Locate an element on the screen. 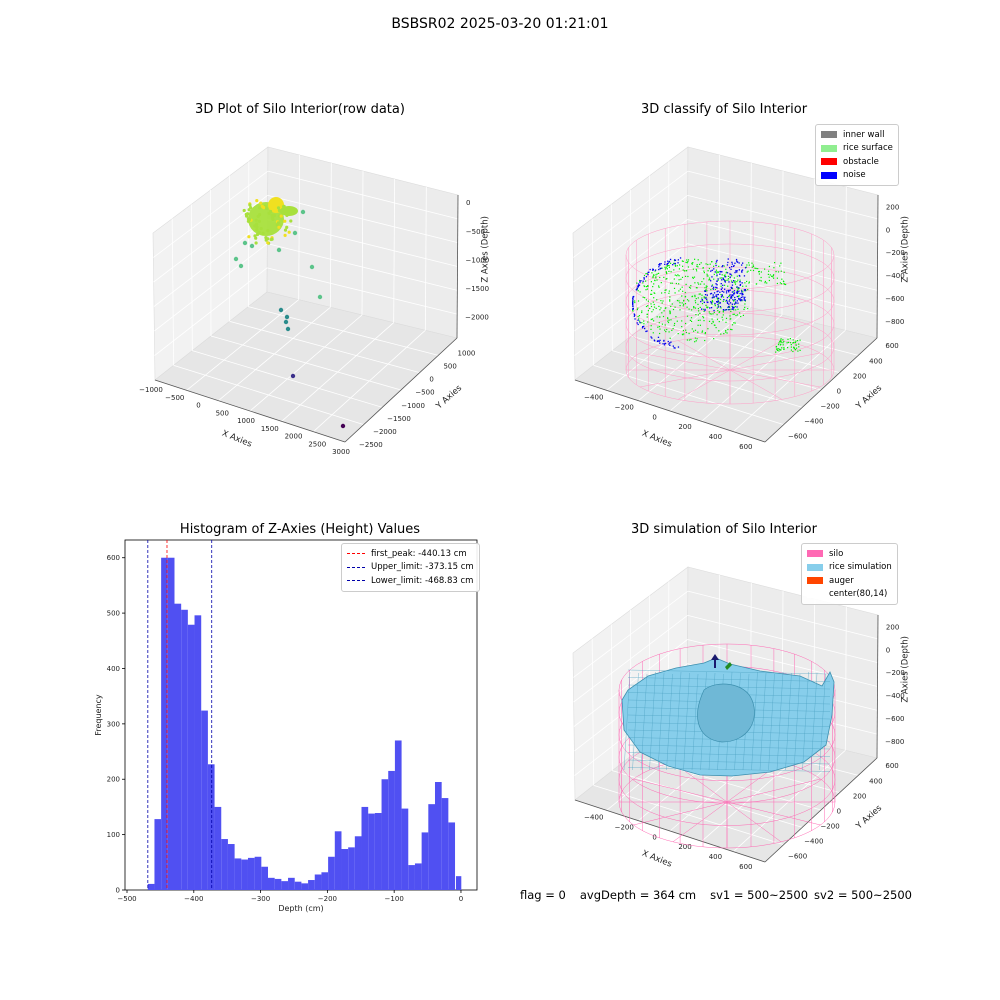 This screenshot has height=1000, width=1000. y-tick-label: 200 is located at coordinates (859, 376).